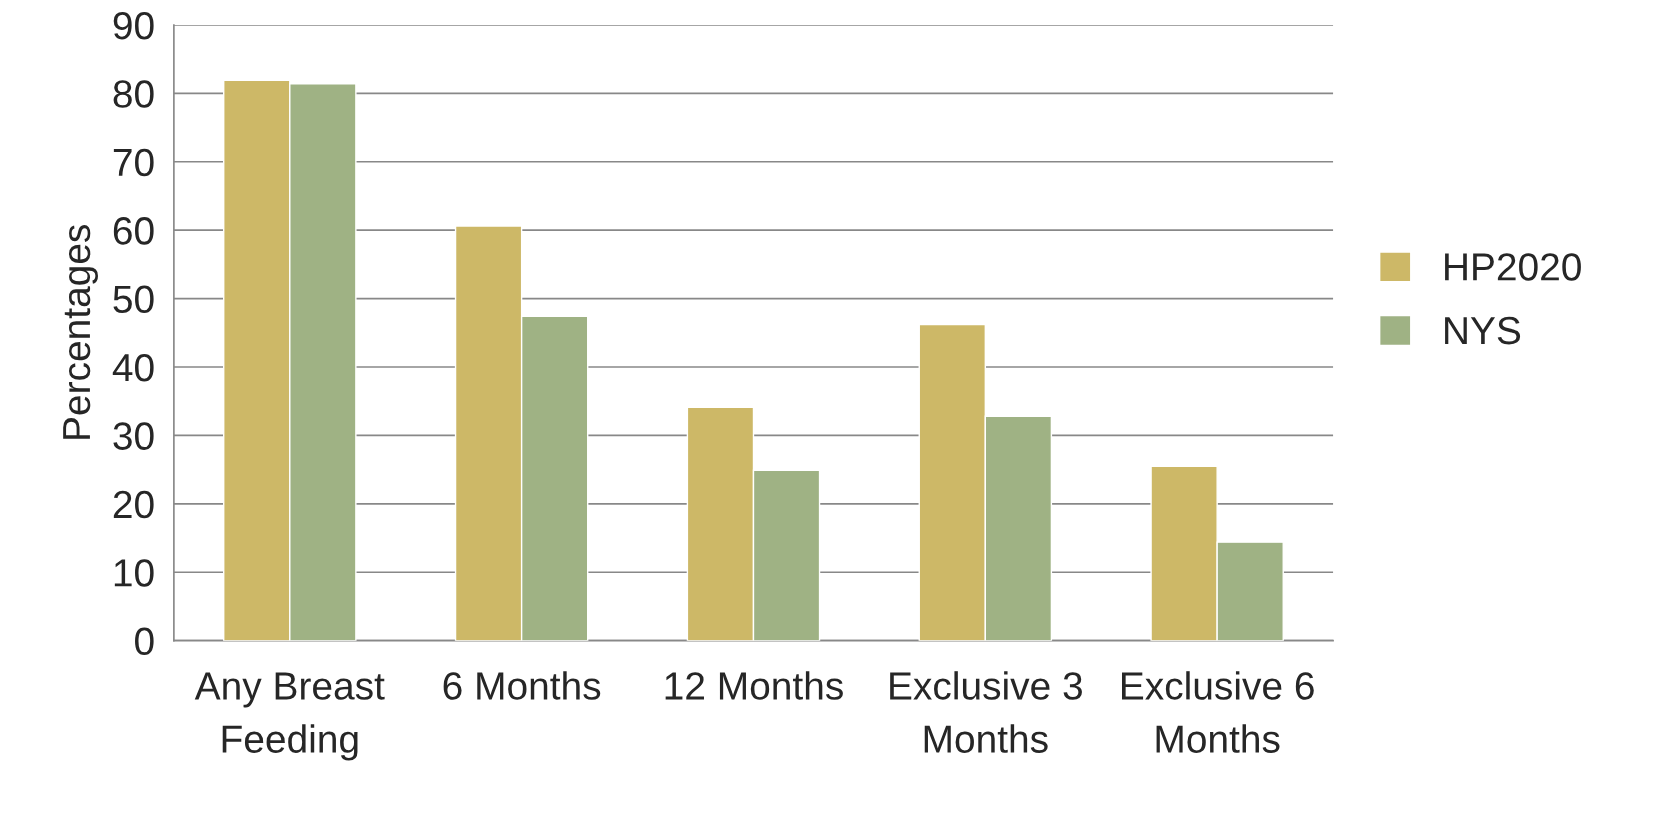 This screenshot has height=832, width=1656. Describe the element at coordinates (133, 162) in the screenshot. I see `y-tick-label: 70` at that location.